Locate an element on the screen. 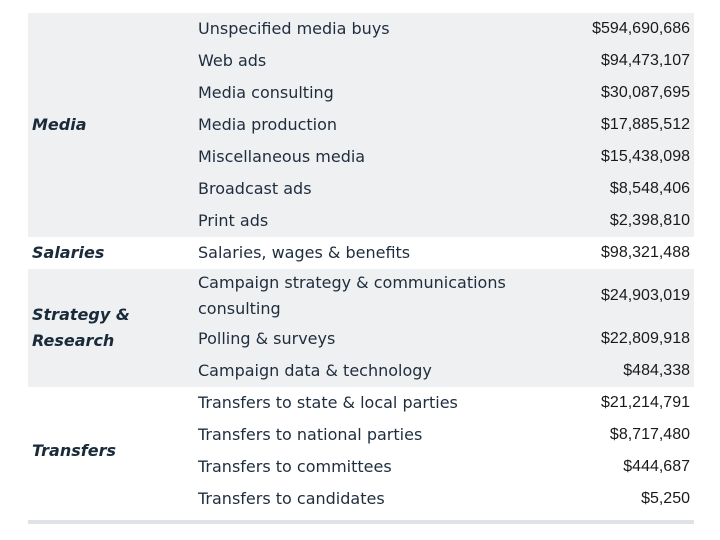  row-label: Unspecified media buys is located at coordinates (294, 28).